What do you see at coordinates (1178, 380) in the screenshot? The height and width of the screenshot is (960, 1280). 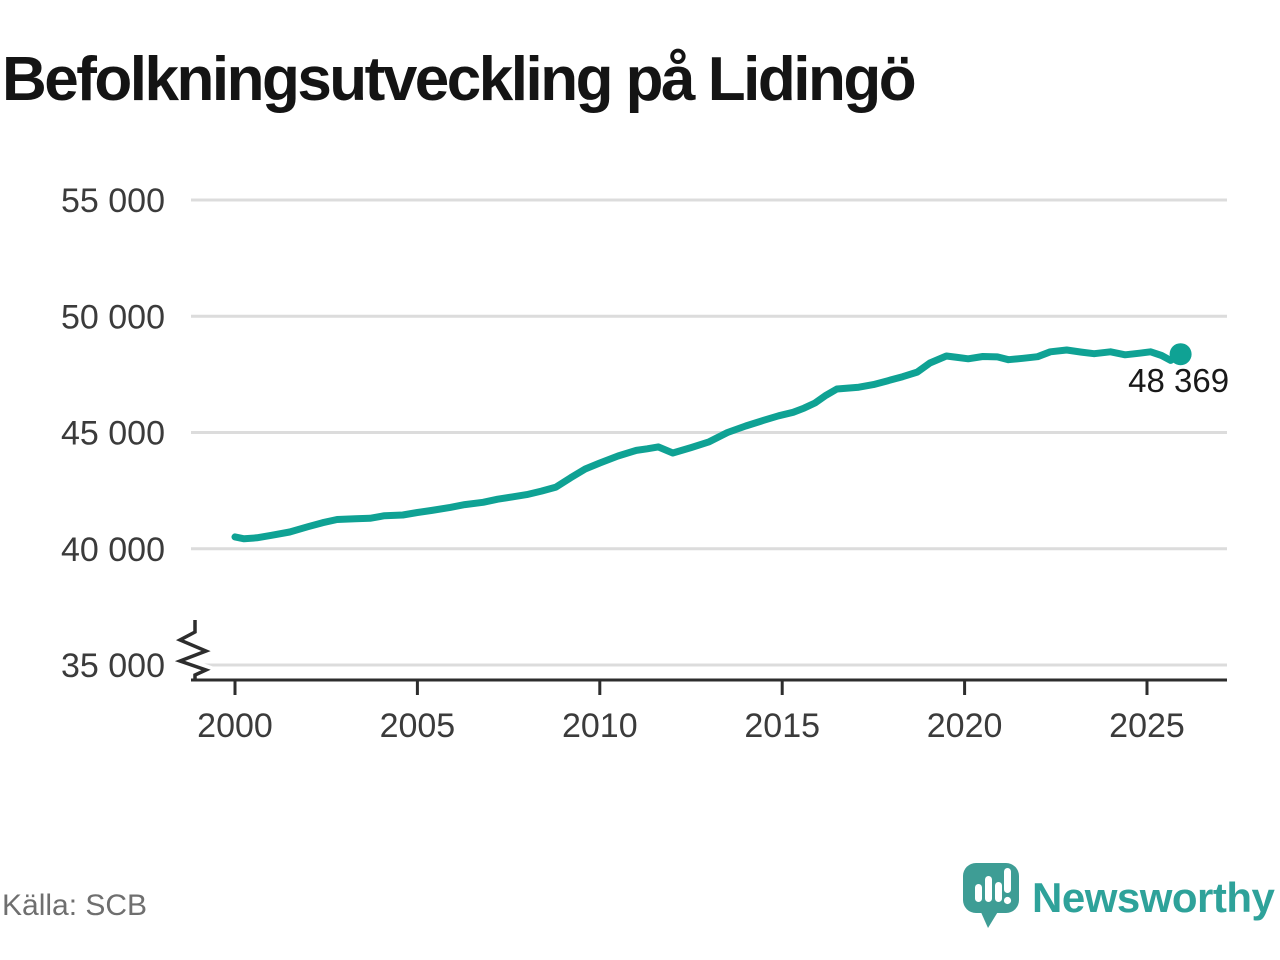 I see `end-value-label: 48 369` at bounding box center [1178, 380].